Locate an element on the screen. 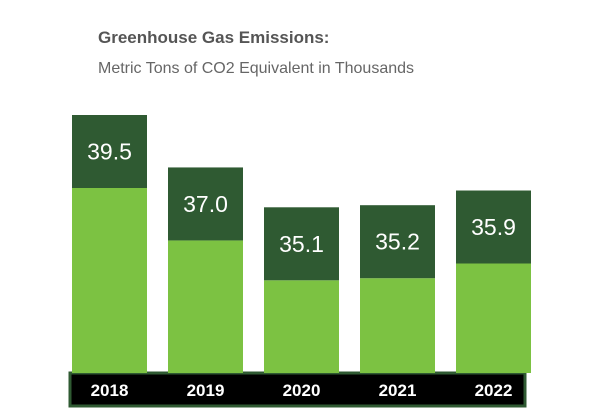  bar-cap-2021 is located at coordinates (397, 242).